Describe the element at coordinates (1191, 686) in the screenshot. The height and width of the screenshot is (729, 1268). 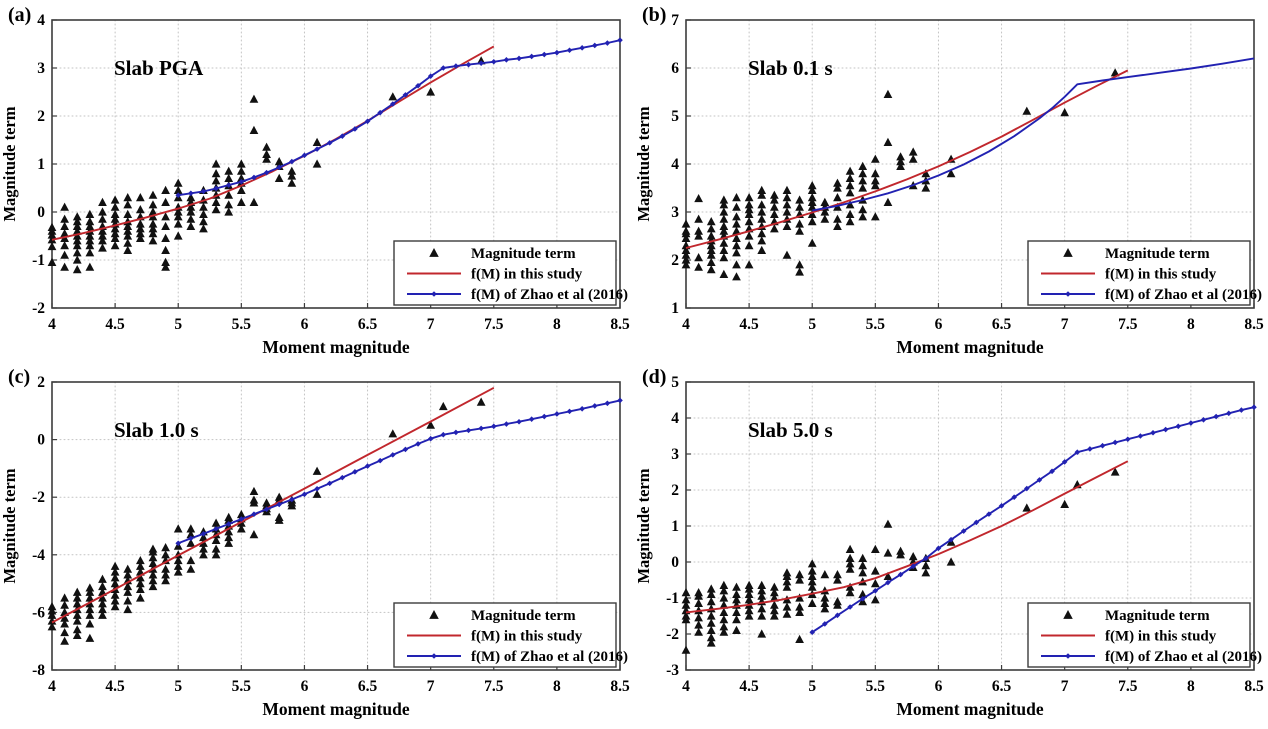
I see `x-tick-label: 8` at that location.